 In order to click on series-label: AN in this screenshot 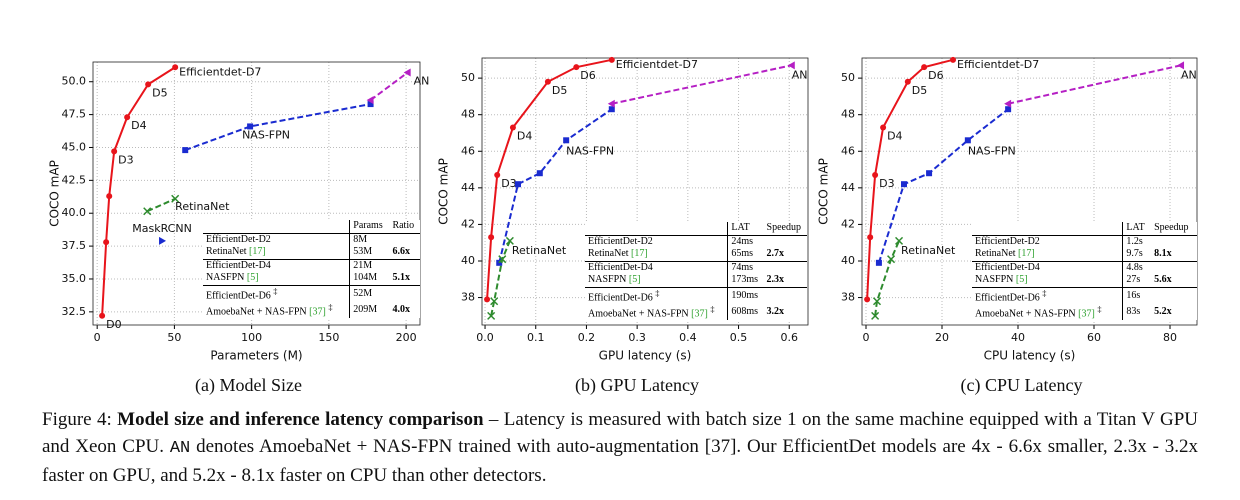, I will do `click(1189, 74)`.